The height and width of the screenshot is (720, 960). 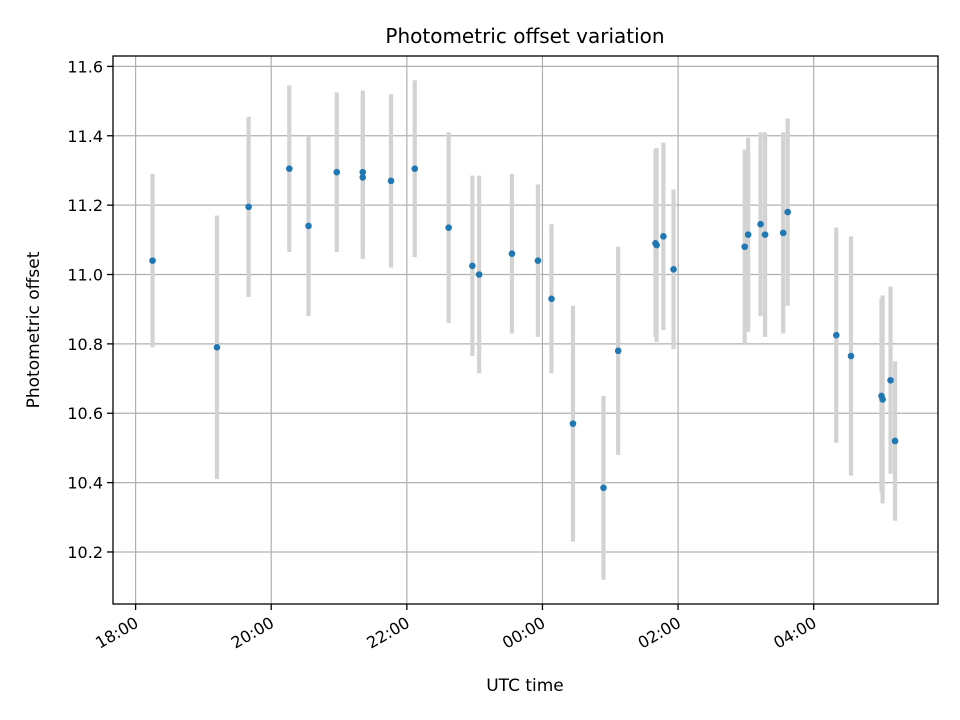 I want to click on y-axis-label: Photometric offset, so click(x=34, y=329).